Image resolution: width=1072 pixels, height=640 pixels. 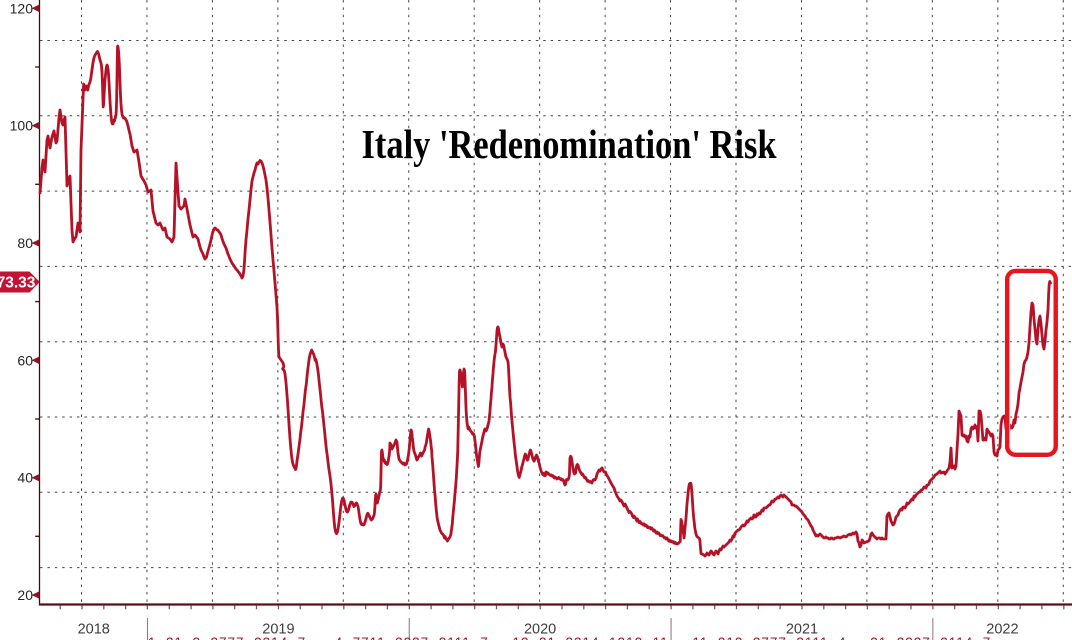 What do you see at coordinates (25, 478) in the screenshot?
I see `svg-text: 40` at bounding box center [25, 478].